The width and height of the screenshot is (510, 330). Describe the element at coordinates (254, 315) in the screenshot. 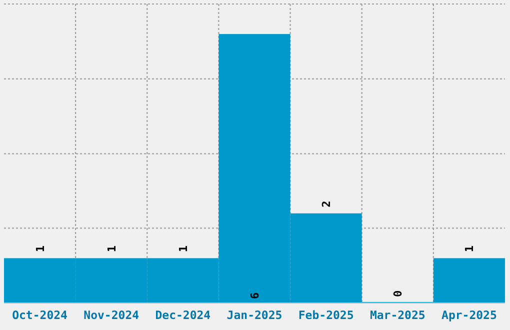

I see `x-tick-label: Jan-2025` at that location.